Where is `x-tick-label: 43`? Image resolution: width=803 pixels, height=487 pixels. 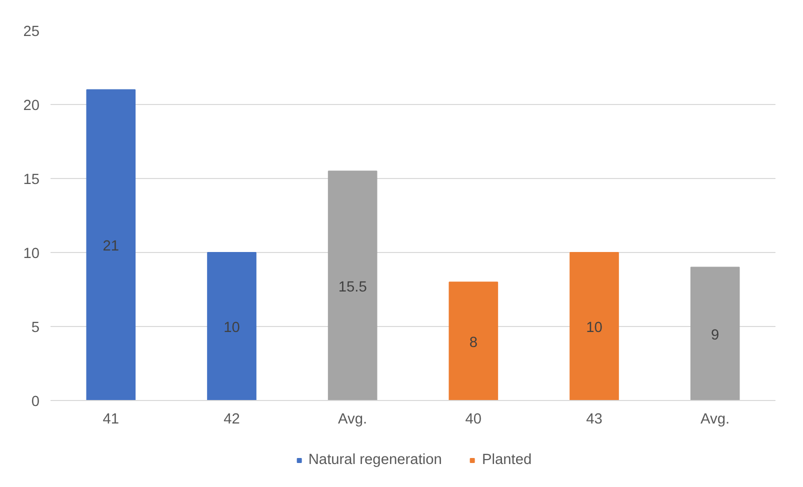 x-tick-label: 43 is located at coordinates (594, 420).